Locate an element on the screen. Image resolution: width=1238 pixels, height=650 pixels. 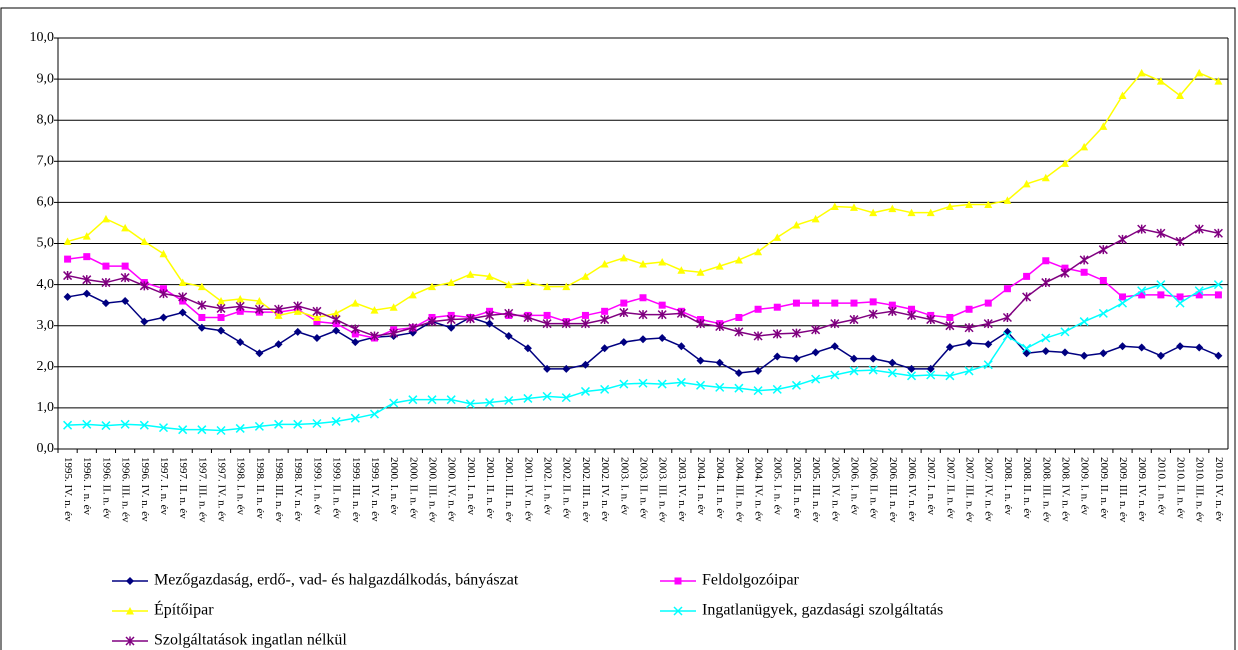
legend-label: Ingatlanügyek, gazdasági szolgáltatás is located at coordinates (822, 610).